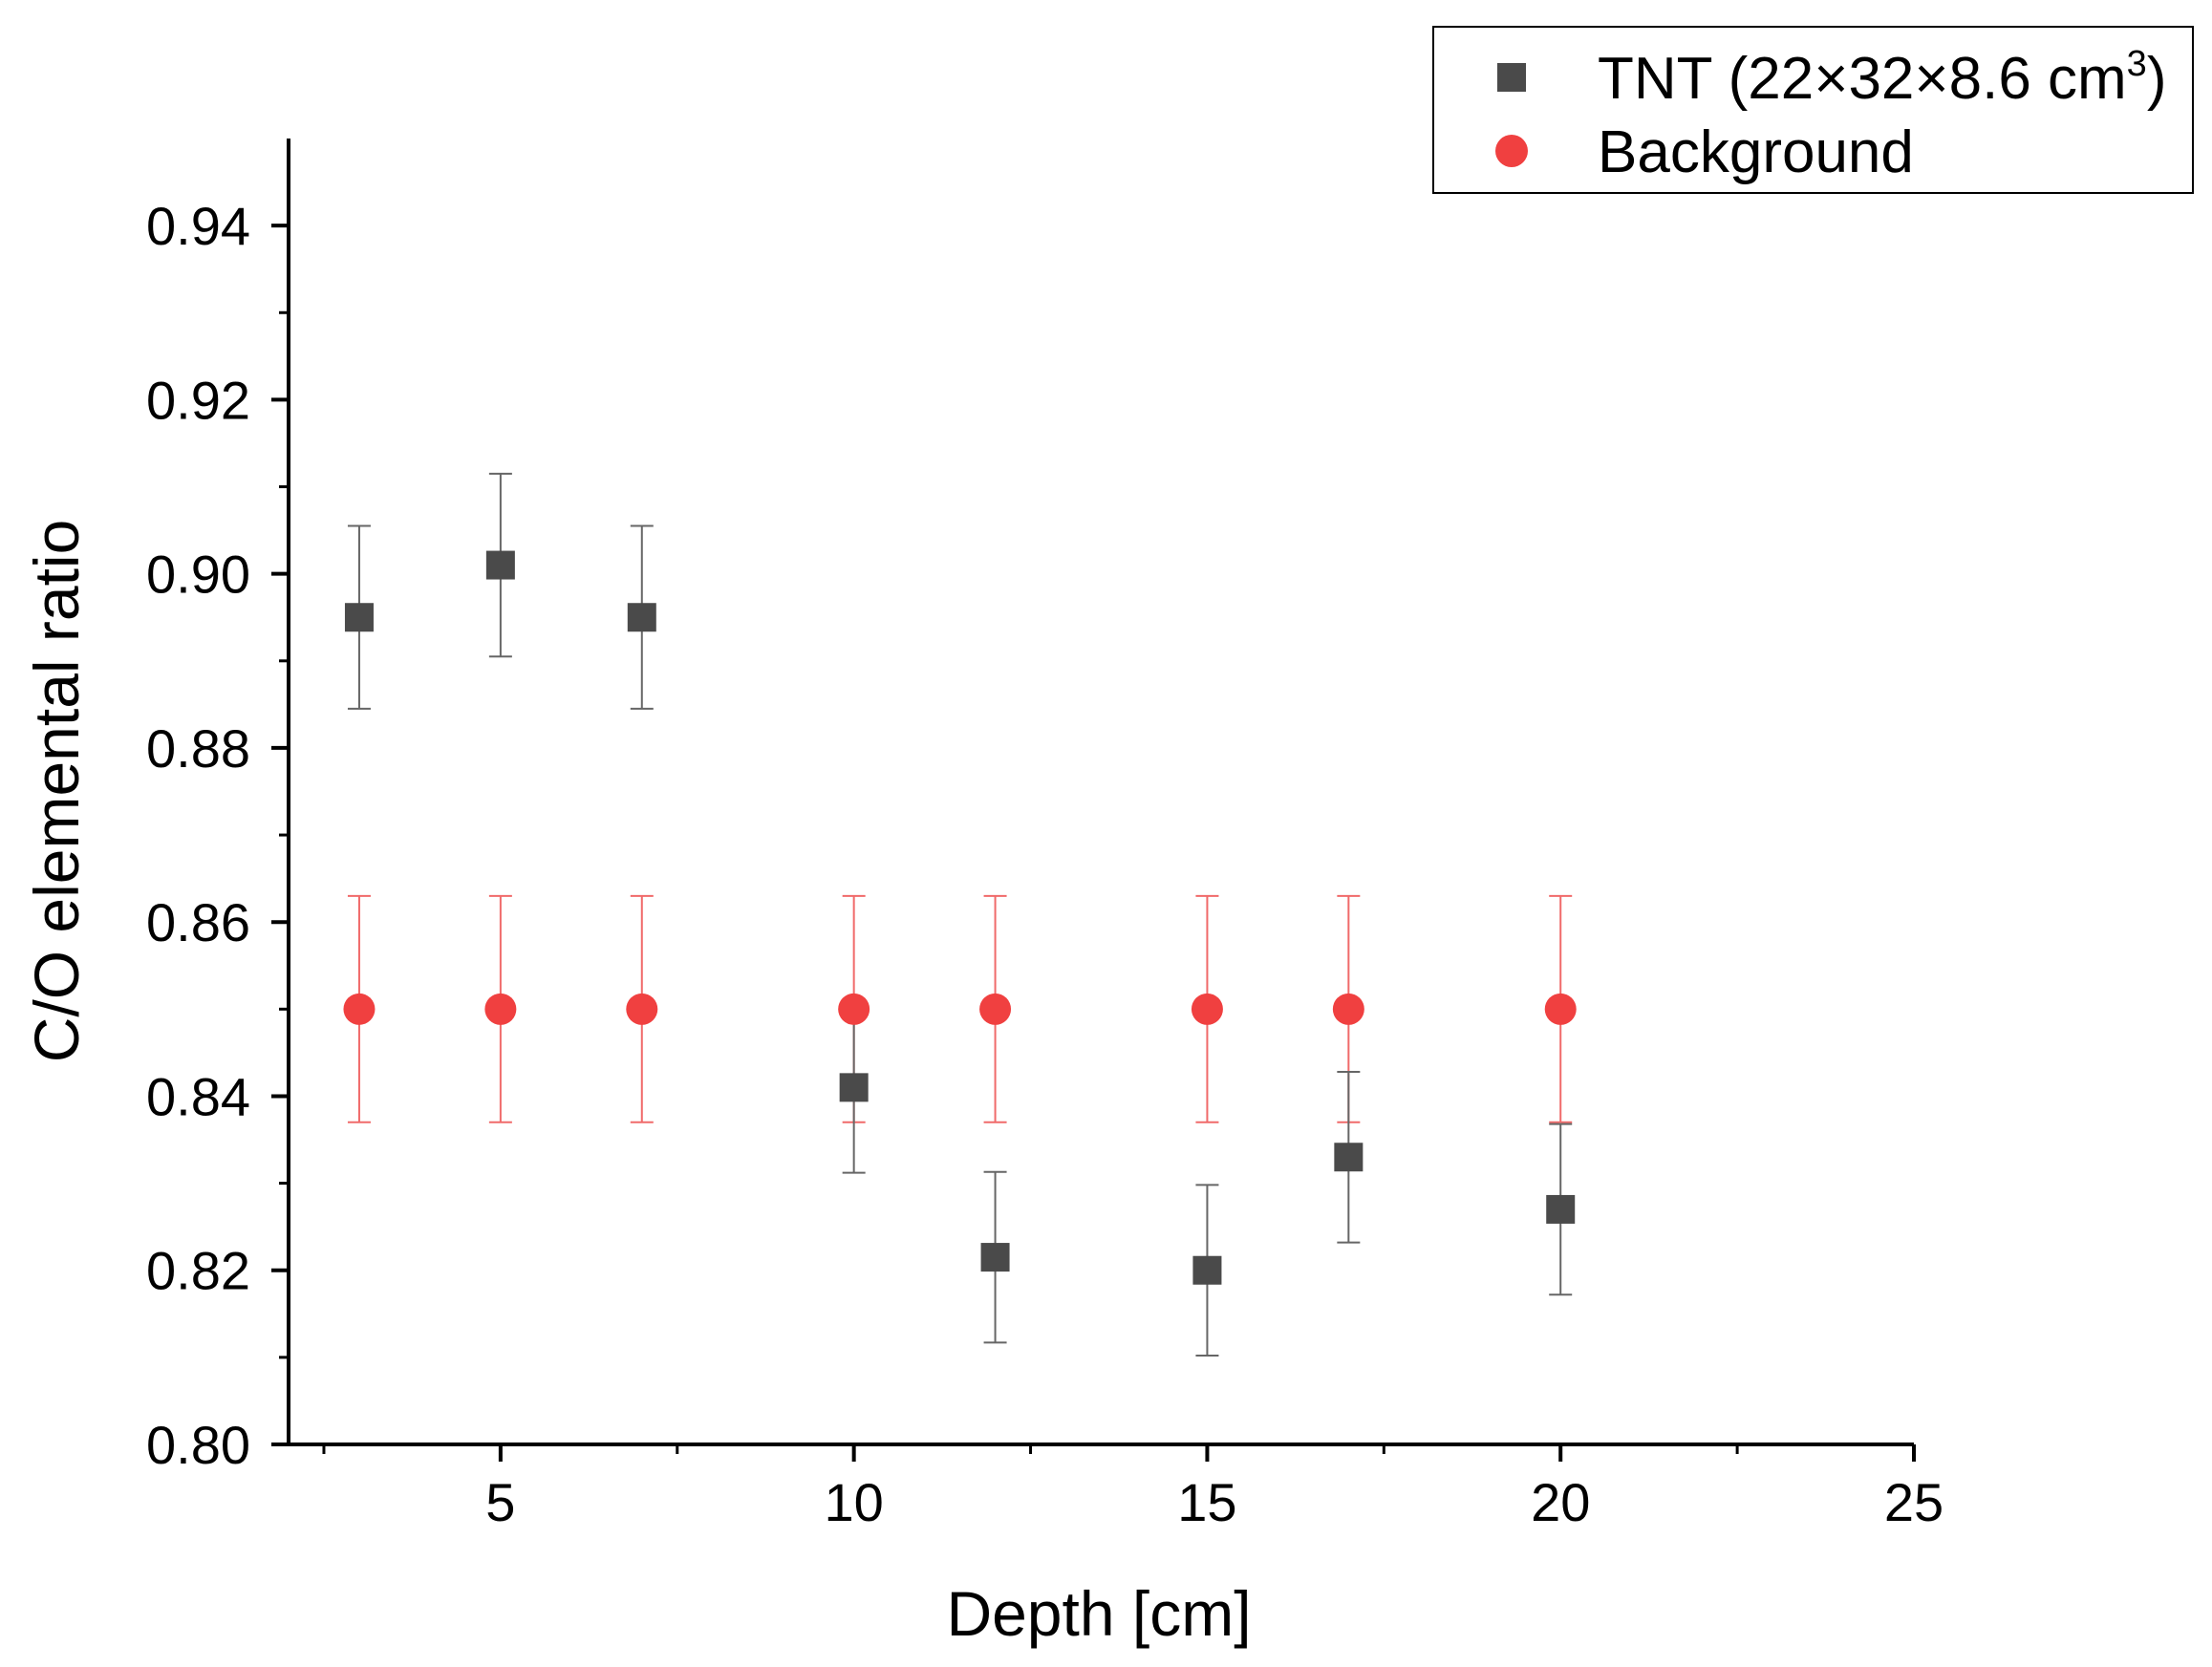 This screenshot has height=1667, width=2212. What do you see at coordinates (1206, 1502) in the screenshot?
I see `x-tick-label: 15` at bounding box center [1206, 1502].